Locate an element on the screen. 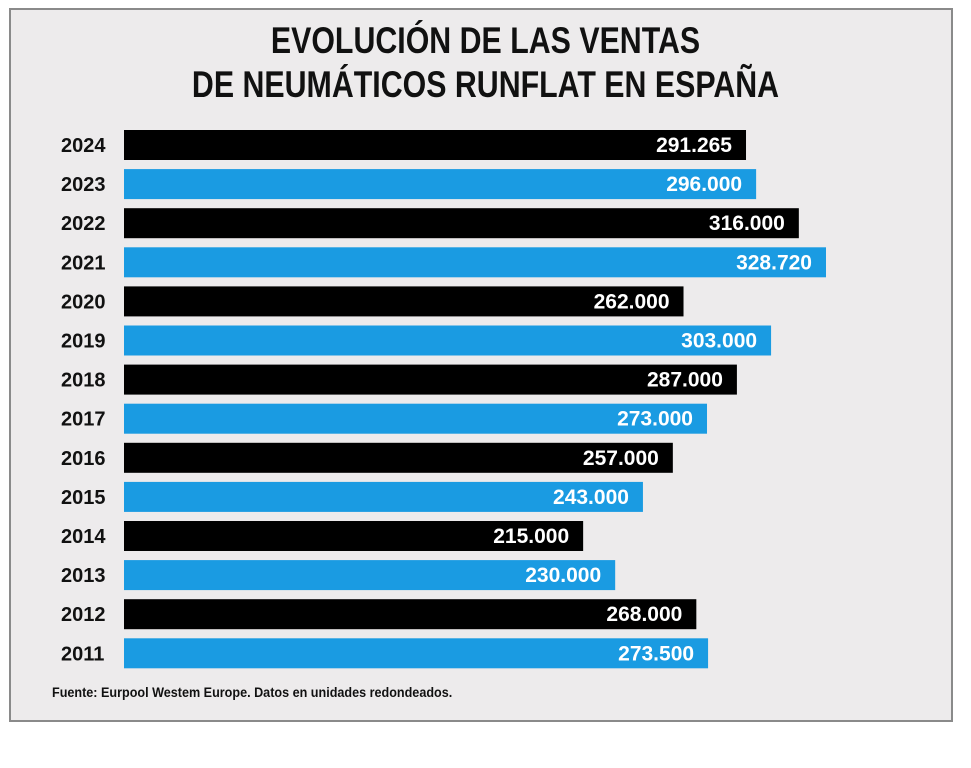  year-label-2015: 2015 is located at coordinates (83, 498).